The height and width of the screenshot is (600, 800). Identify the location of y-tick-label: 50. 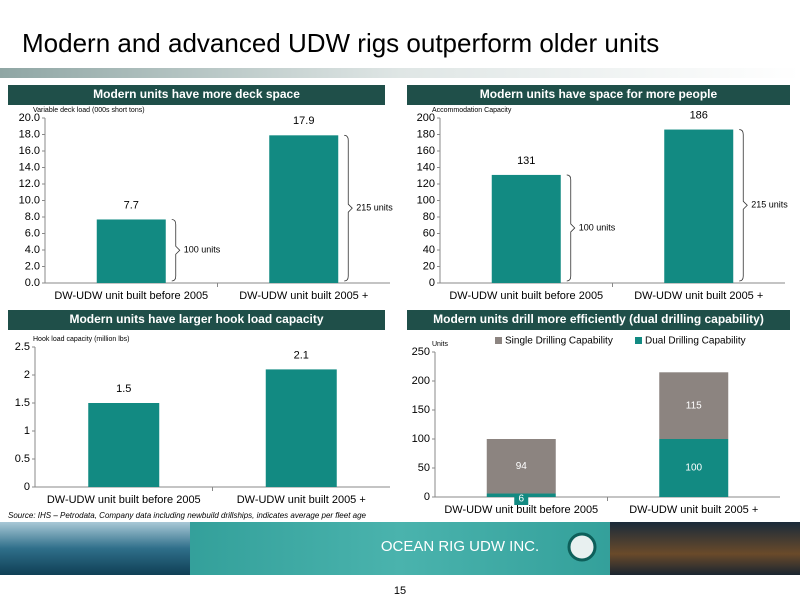
(424, 468).